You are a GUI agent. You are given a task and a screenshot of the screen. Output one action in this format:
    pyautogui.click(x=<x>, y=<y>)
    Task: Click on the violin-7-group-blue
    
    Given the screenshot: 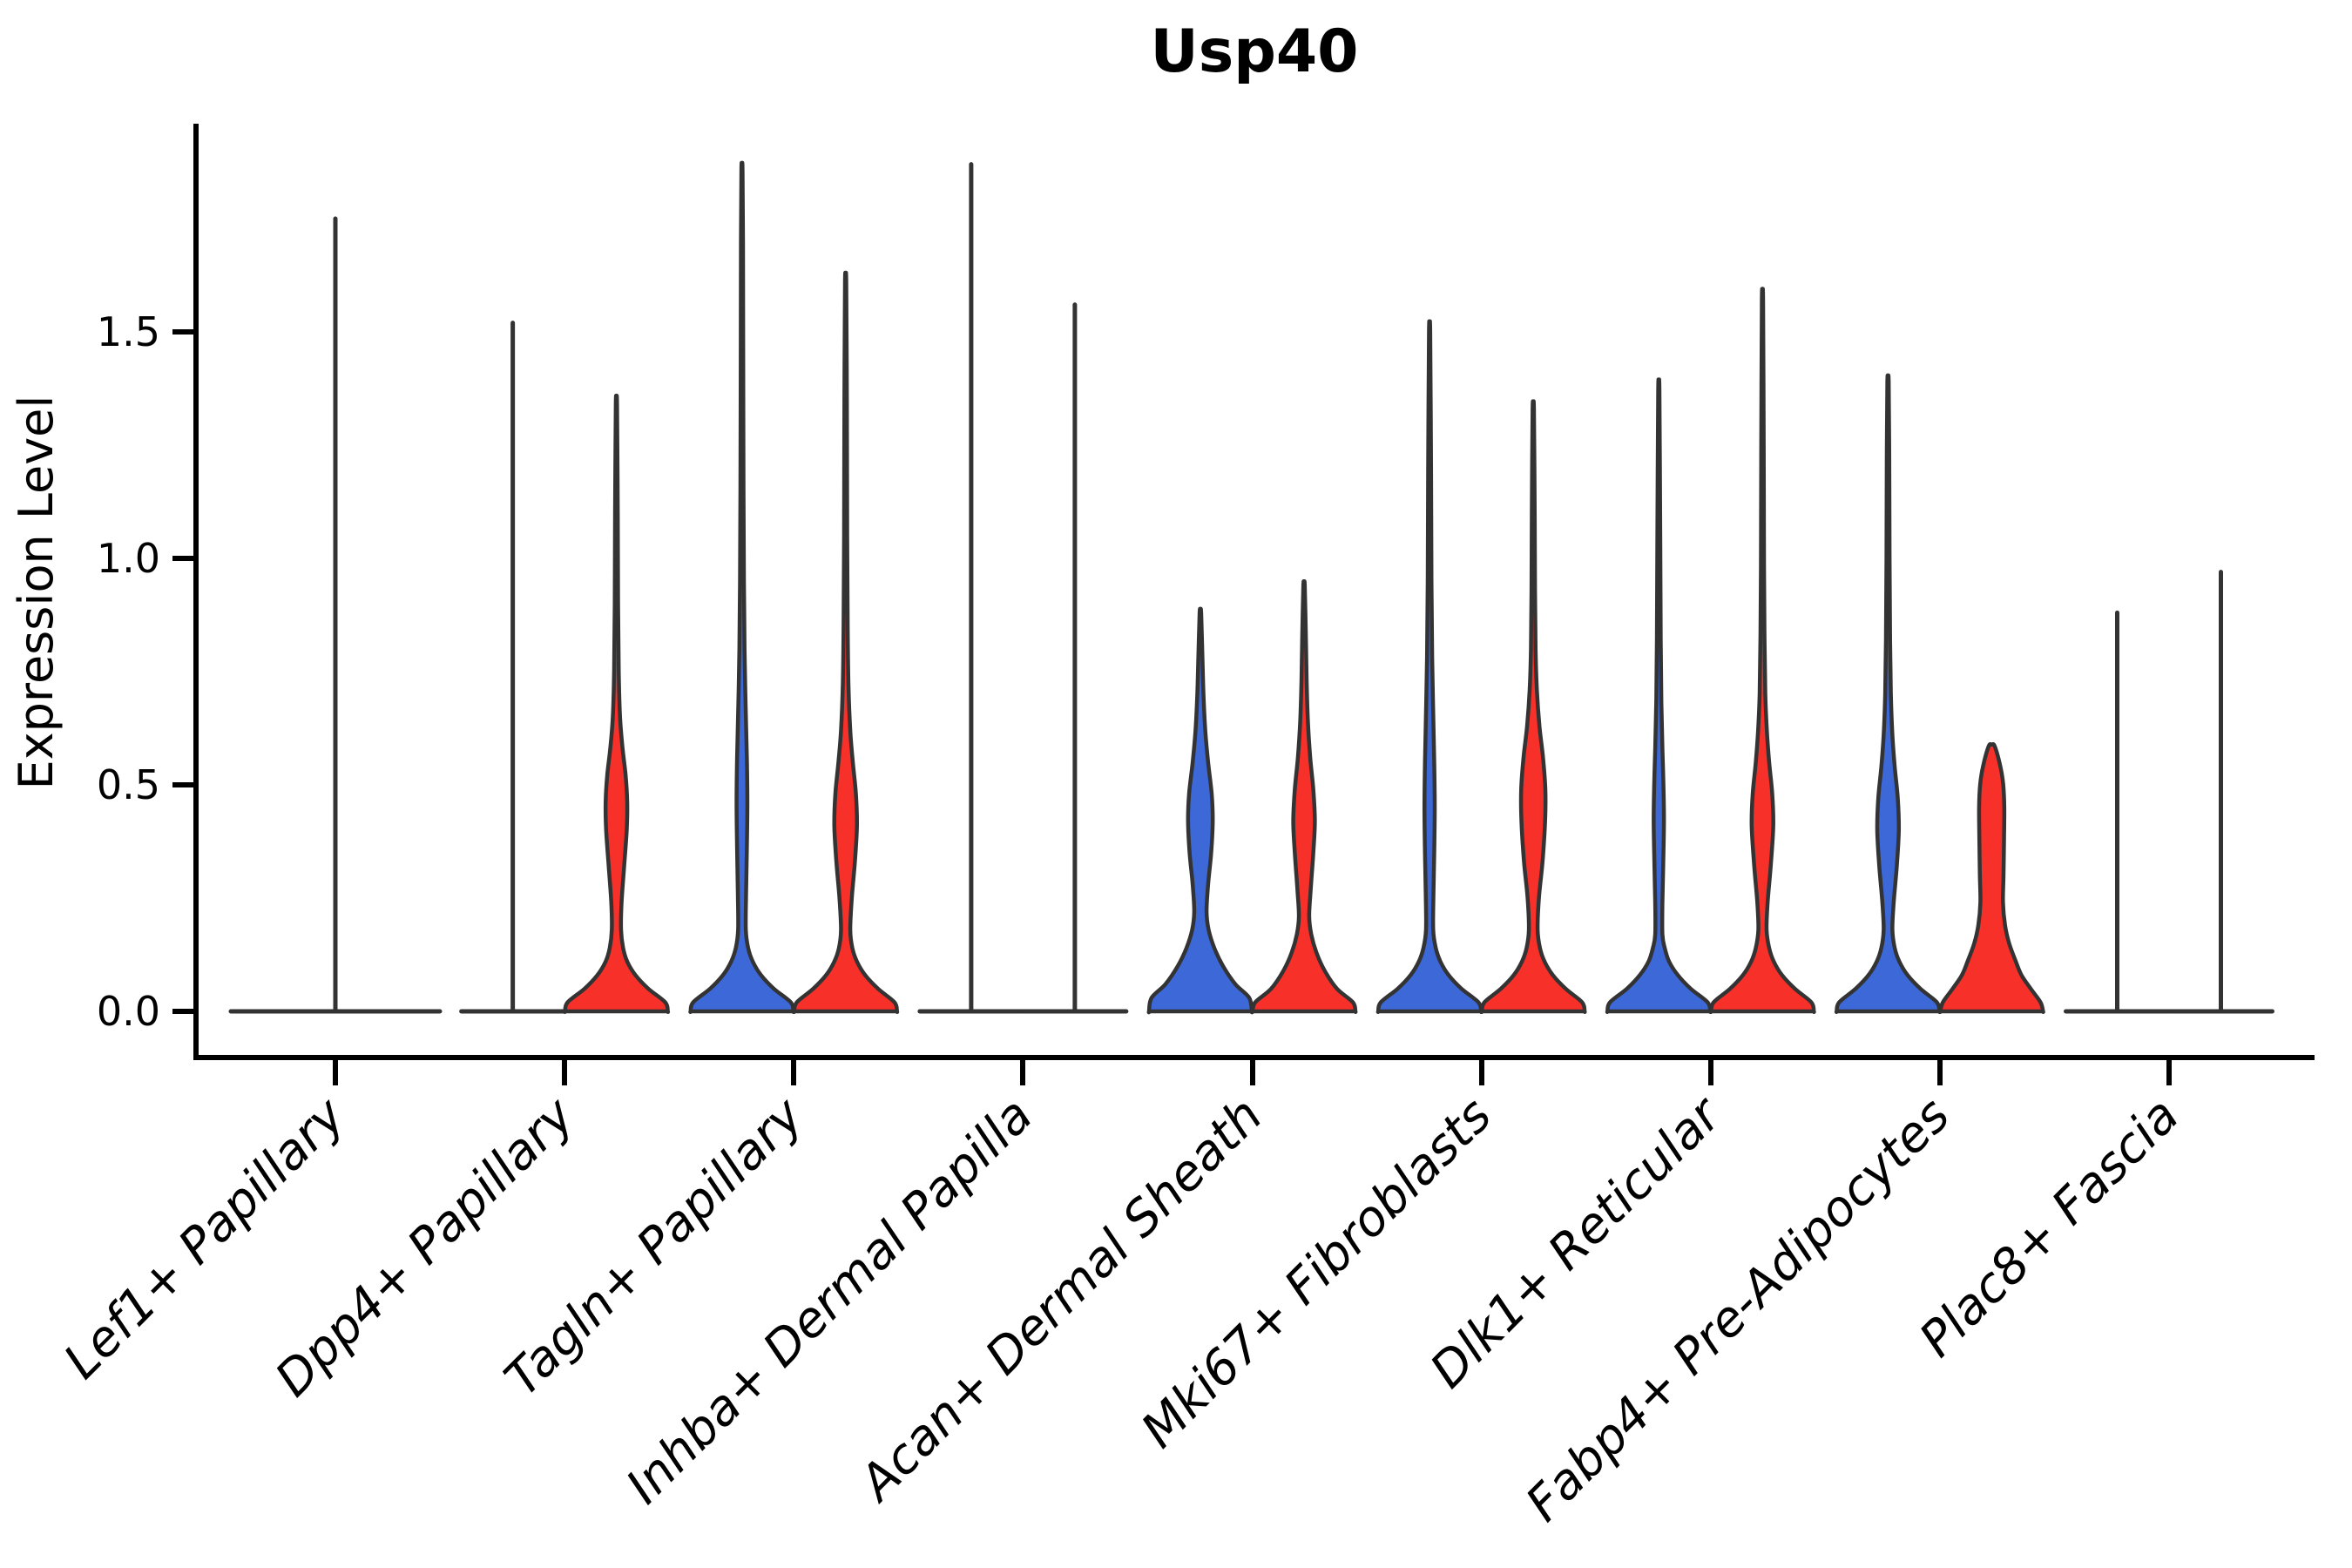 What is the action you would take?
    pyautogui.click(x=1888, y=694)
    